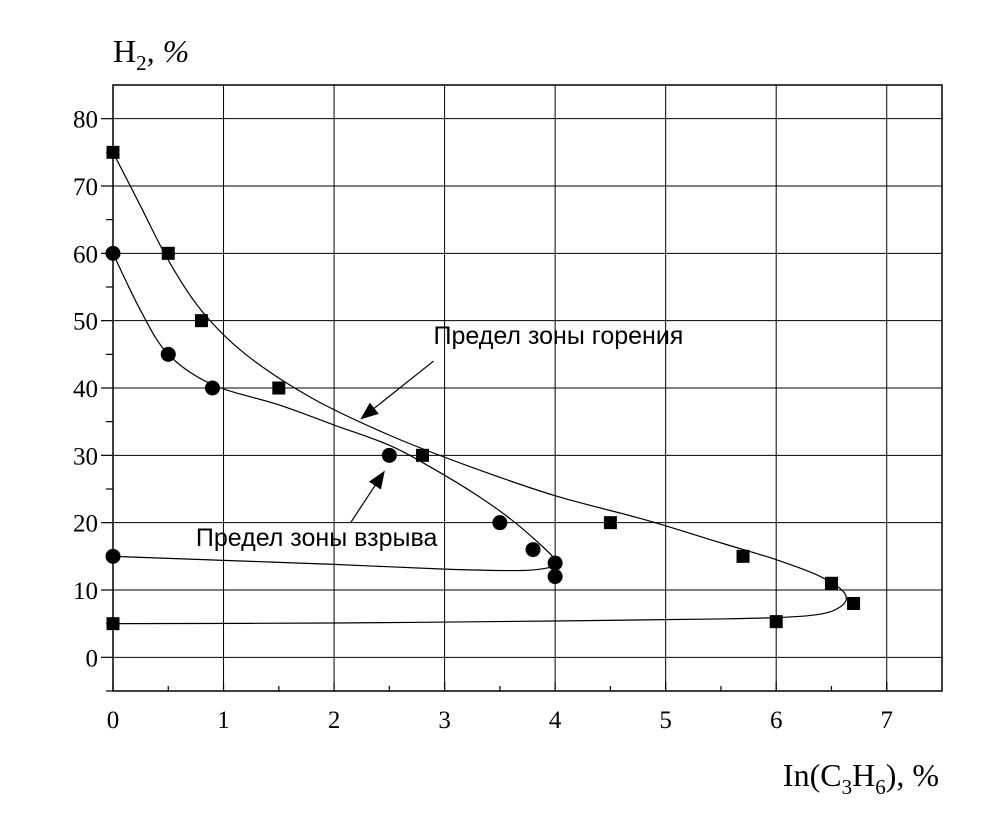  Describe the element at coordinates (886, 720) in the screenshot. I see `x-tick-label: 7` at that location.